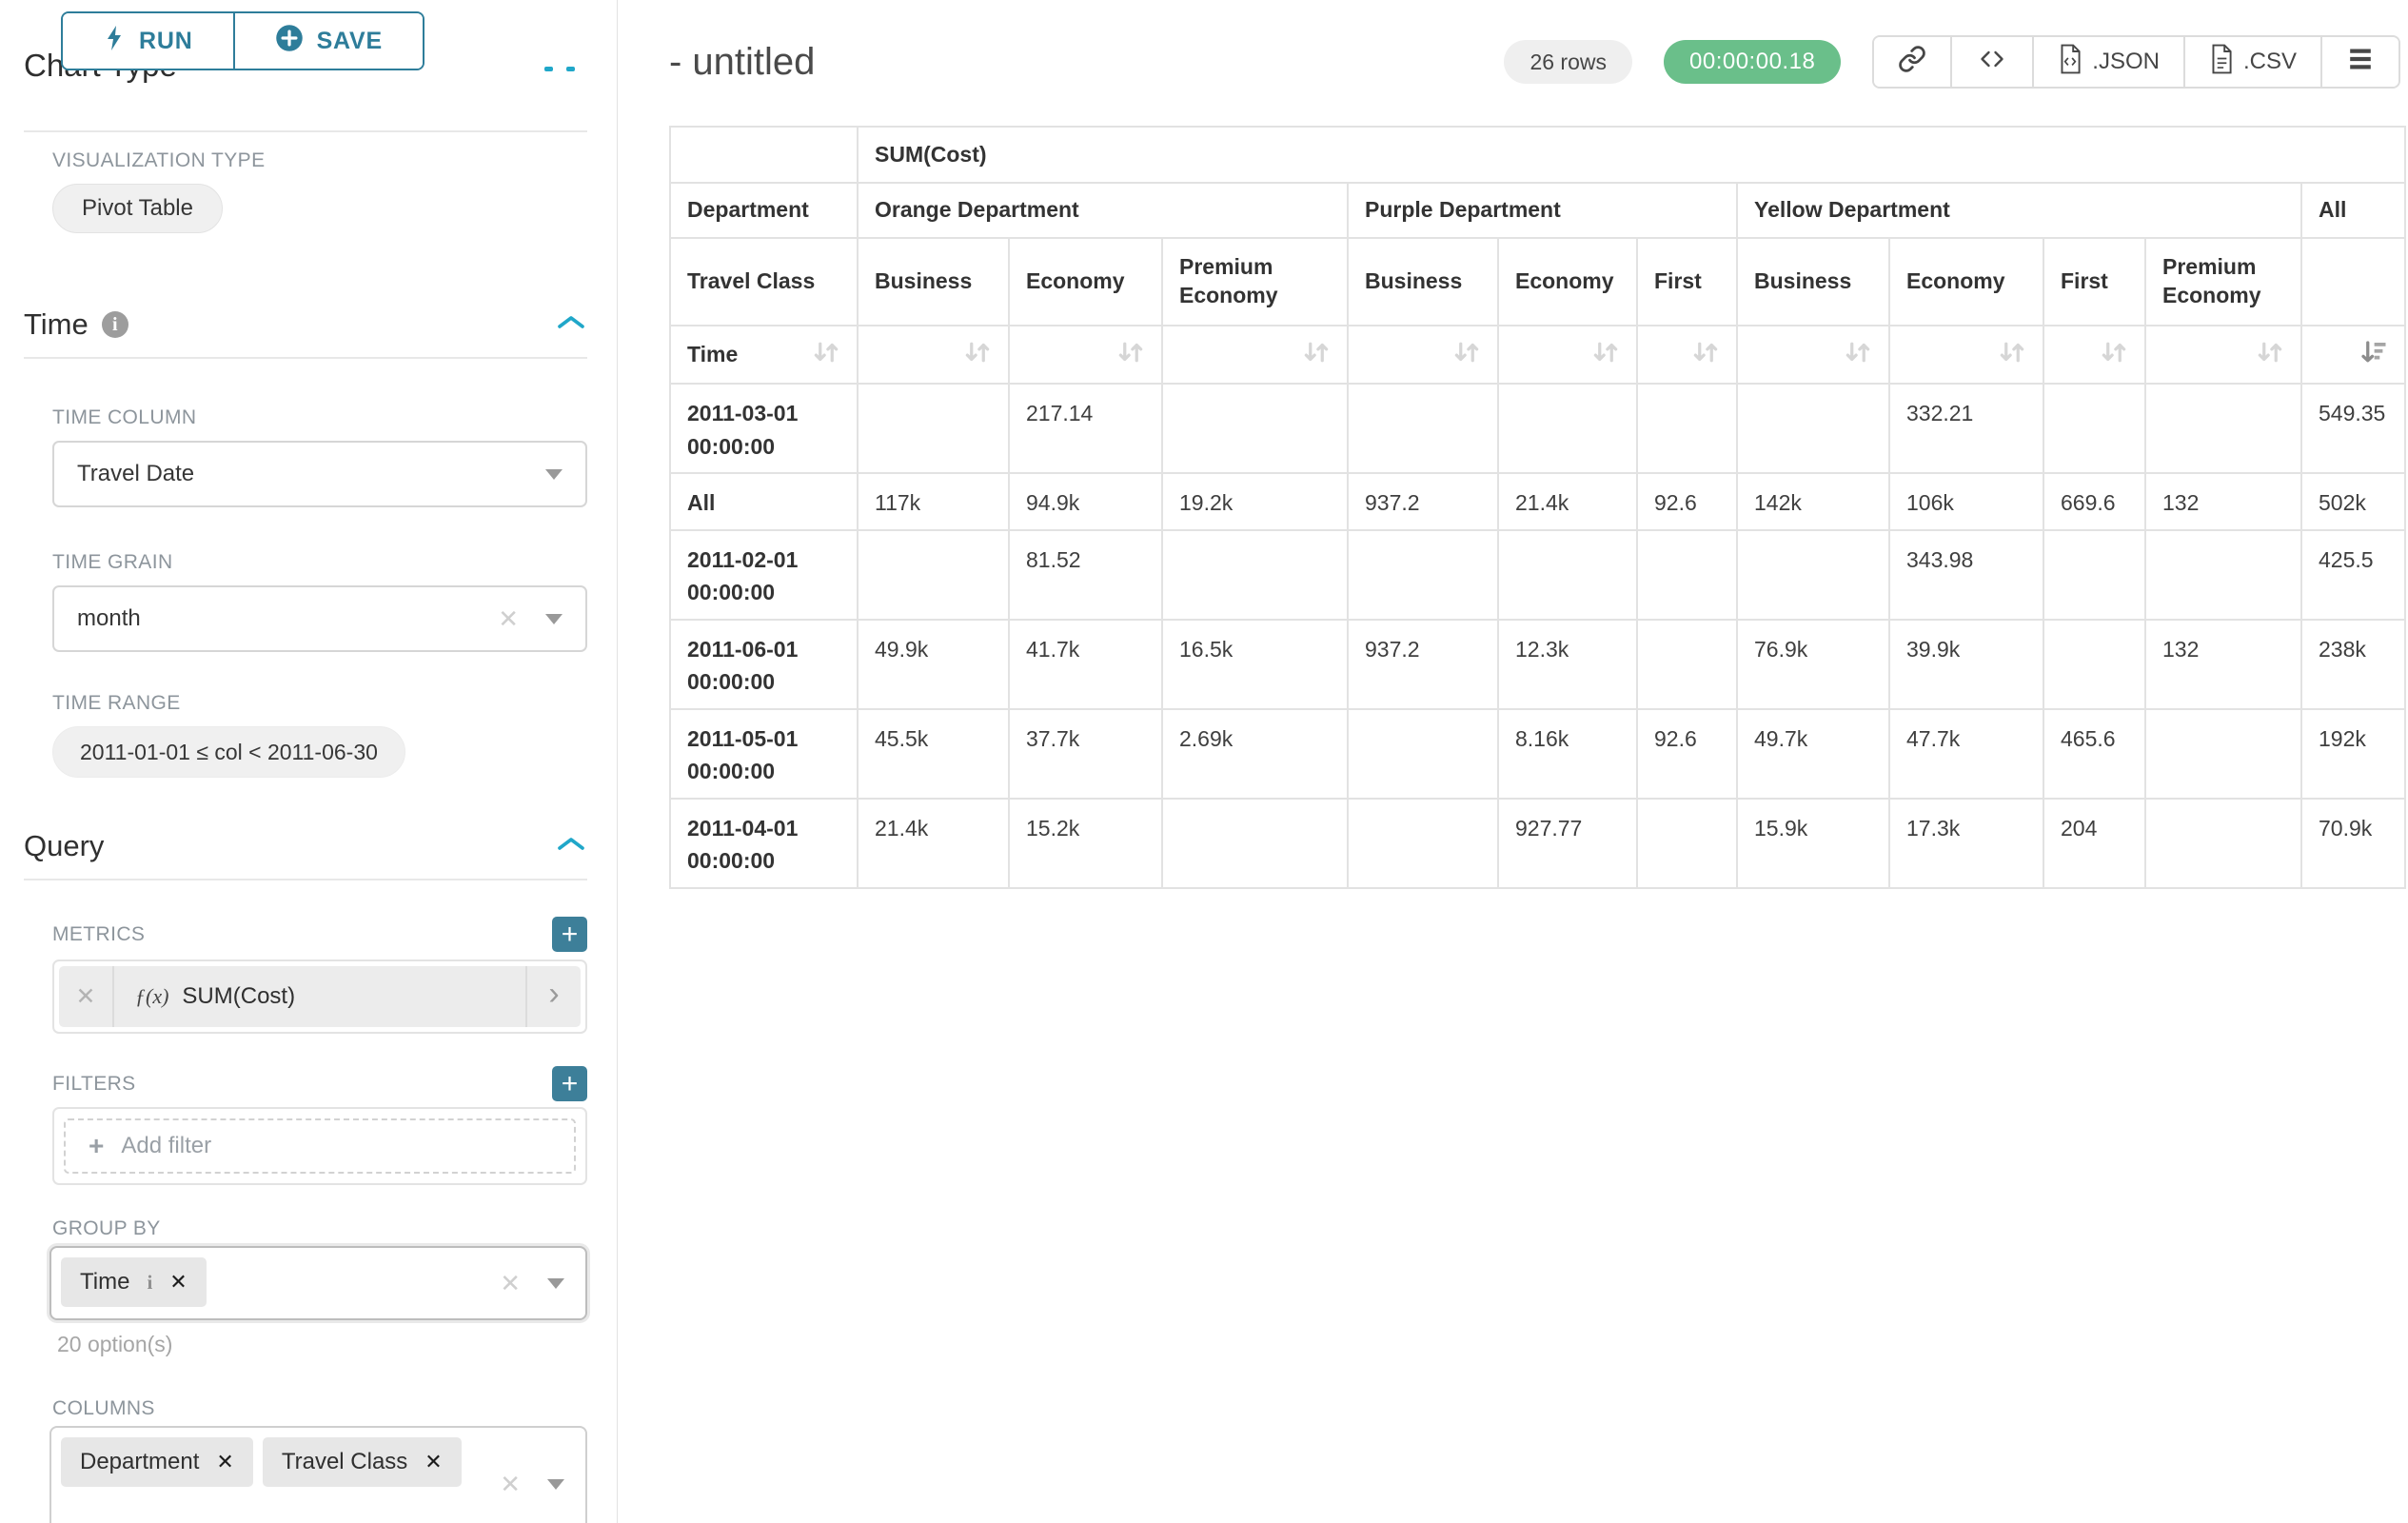 Image resolution: width=2408 pixels, height=1523 pixels. I want to click on value-cell: 37.7k, so click(1085, 754).